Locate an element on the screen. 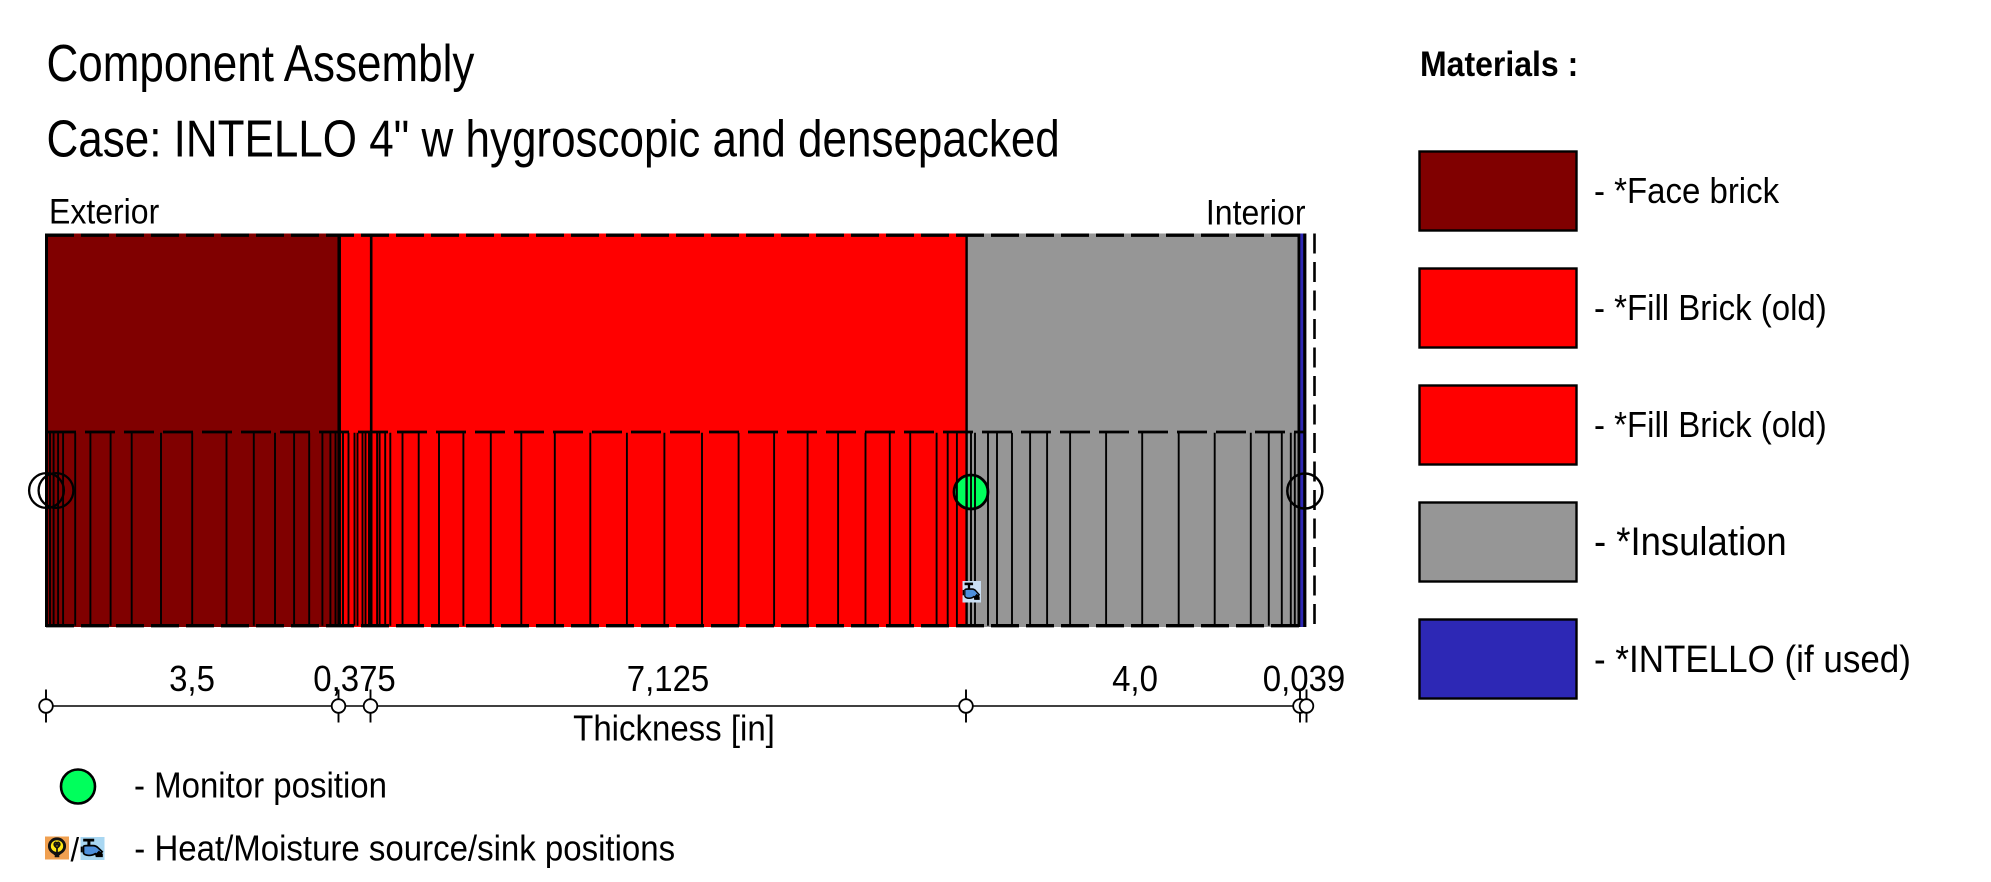 This screenshot has width=1991, height=882. svg-text: Interior is located at coordinates (1256, 213).